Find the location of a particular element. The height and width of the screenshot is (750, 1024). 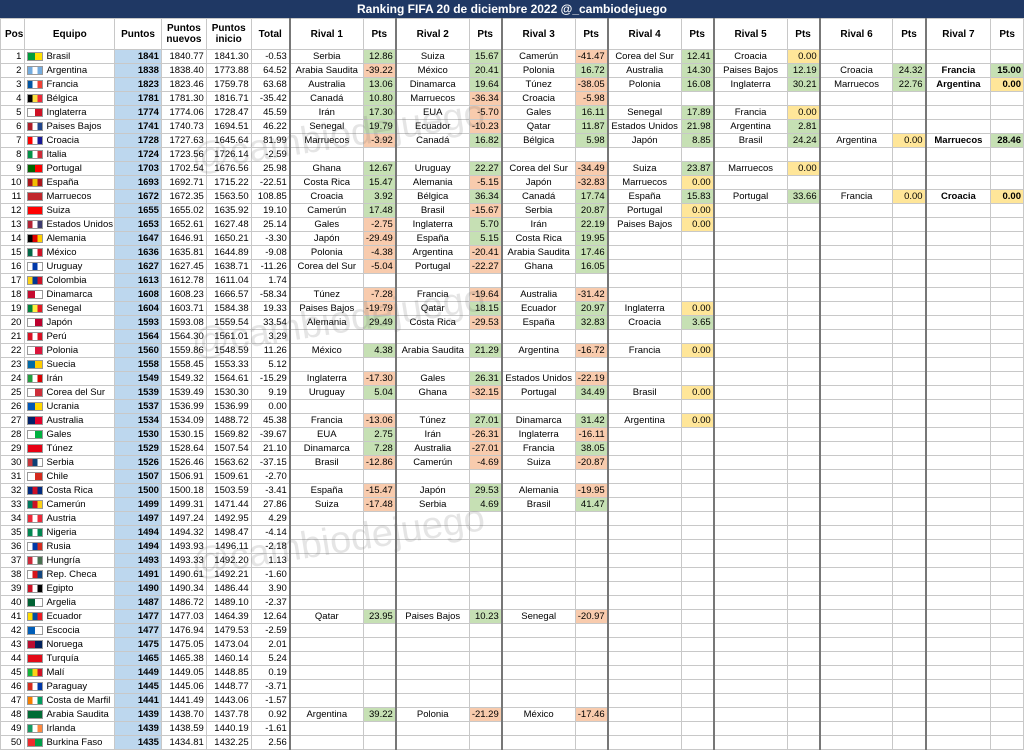

team-cell: Inglaterra is located at coordinates (70, 112).